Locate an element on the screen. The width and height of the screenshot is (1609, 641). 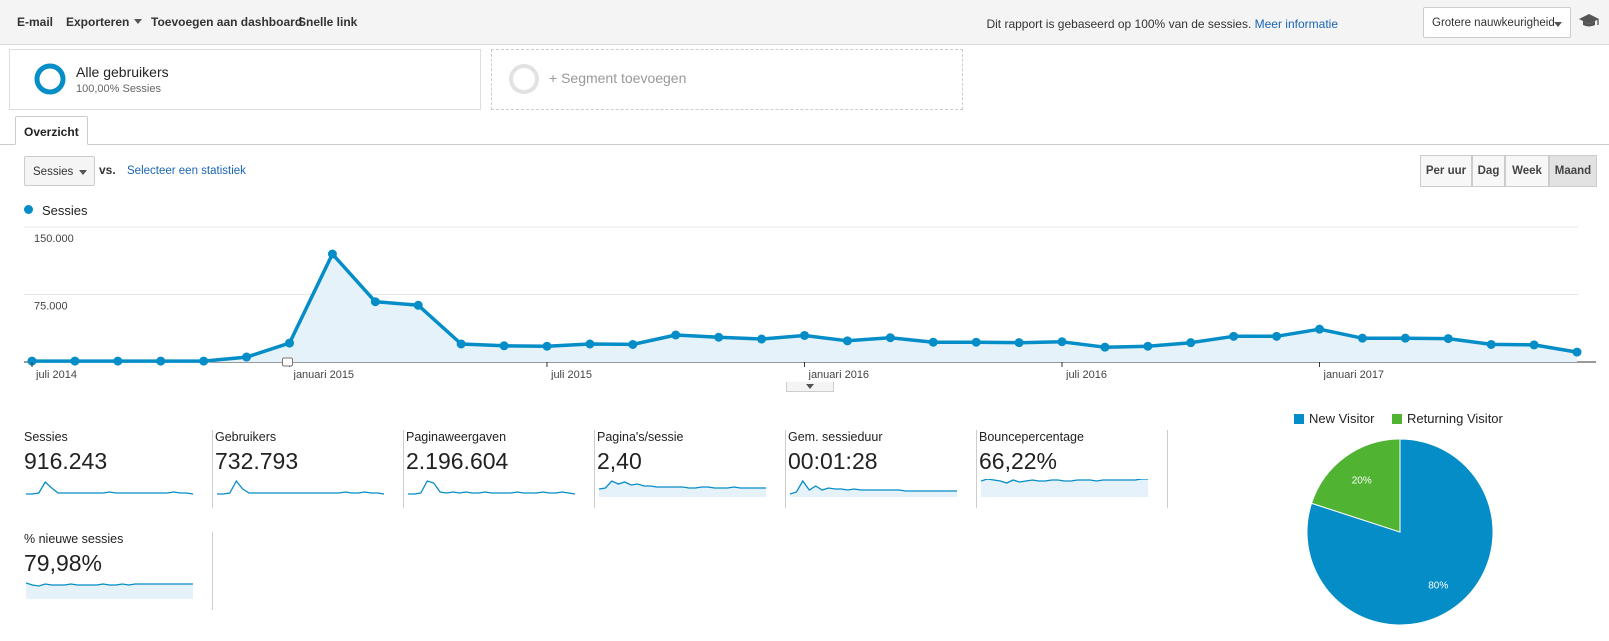
x-tick-label: januari 2016 is located at coordinates (839, 374).